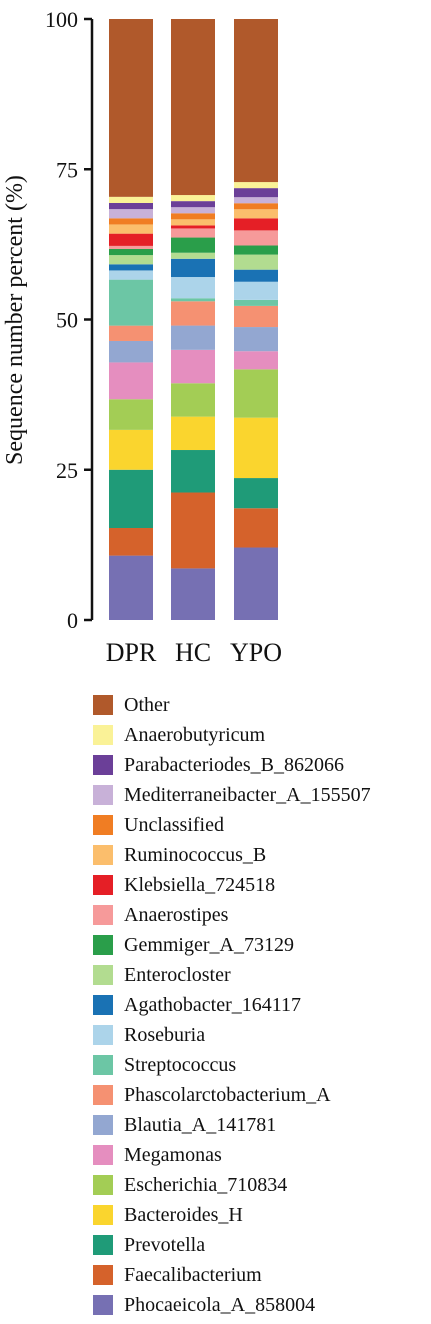 This screenshot has height=1324, width=431. I want to click on legend-label: Parabacteriodes_B_862066, so click(234, 765).